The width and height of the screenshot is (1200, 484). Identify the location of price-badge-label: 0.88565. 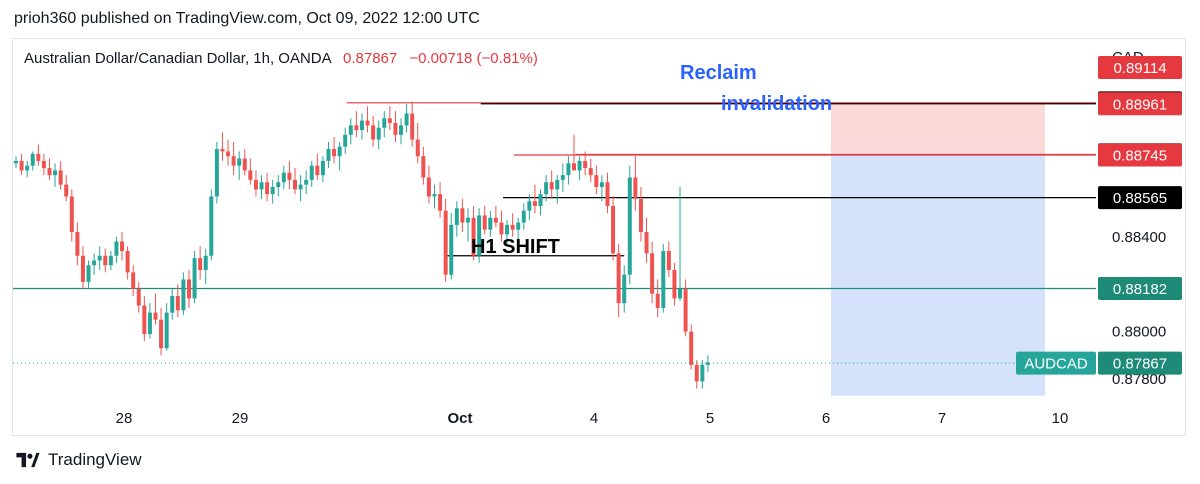
(1140, 198).